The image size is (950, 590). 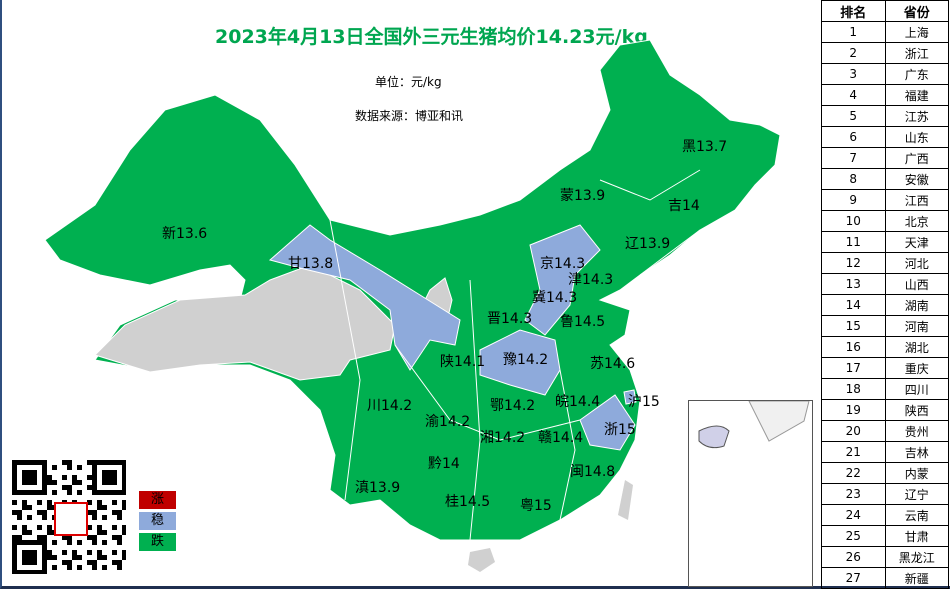 I want to click on rank-cell: 14, so click(x=853, y=305).